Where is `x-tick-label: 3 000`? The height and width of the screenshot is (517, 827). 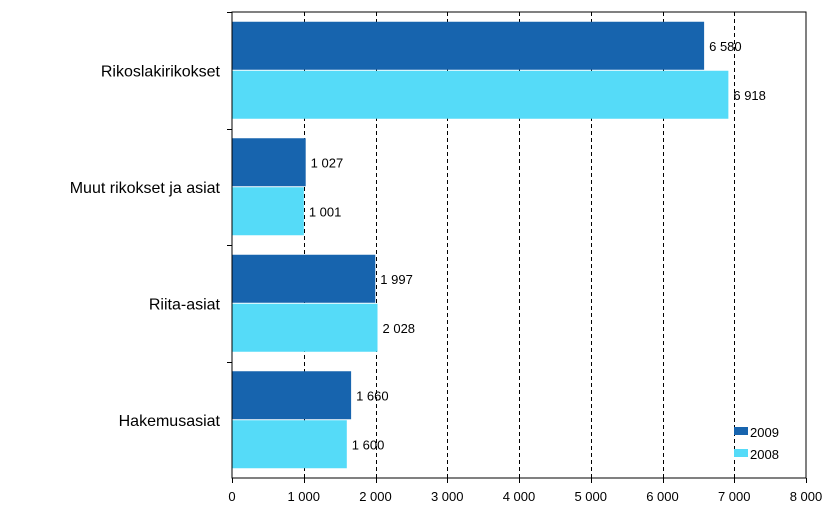 x-tick-label: 3 000 is located at coordinates (447, 496).